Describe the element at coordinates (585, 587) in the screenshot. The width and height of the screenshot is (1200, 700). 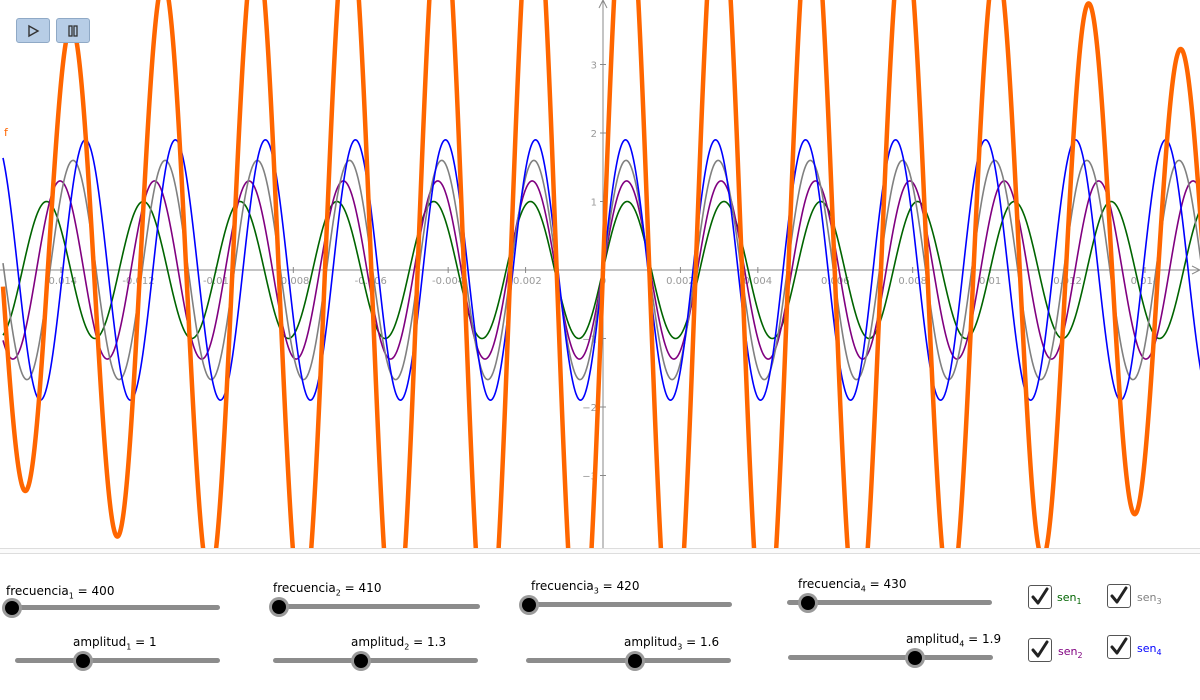
I see `frequency-3-label: frecuencia3 = 420` at that location.